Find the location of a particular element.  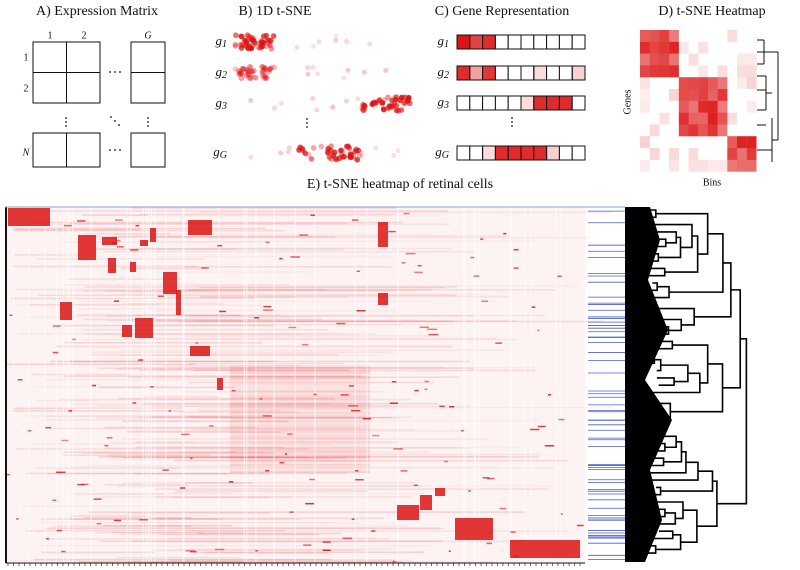

gene-label: g2 is located at coordinates (222, 72).